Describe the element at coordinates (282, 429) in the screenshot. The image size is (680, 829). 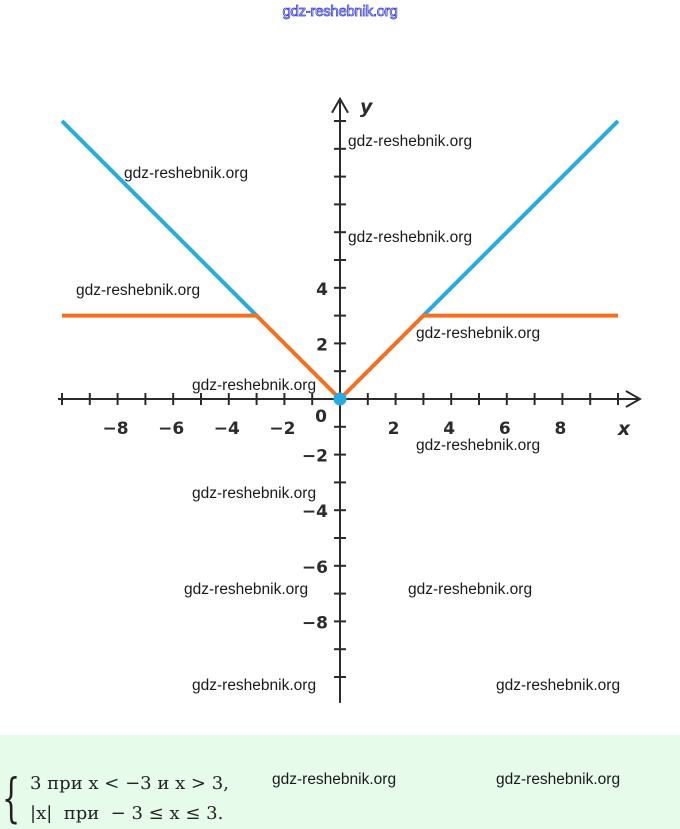
I see `x-tick-label: −2` at that location.